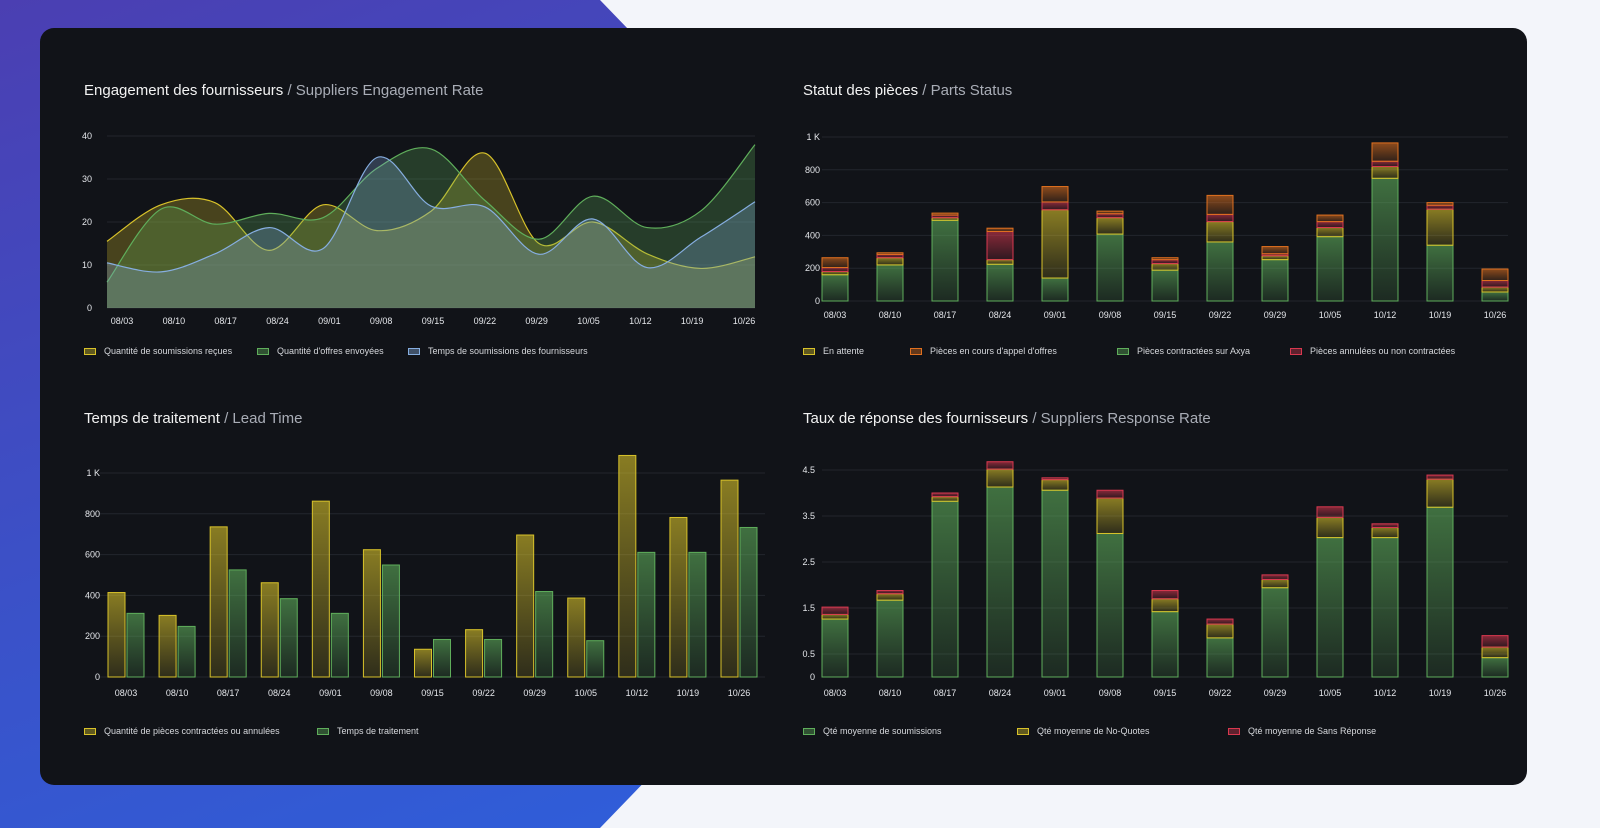 This screenshot has width=1600, height=828. What do you see at coordinates (498, 351) in the screenshot?
I see `legend-item: Temps de soumissions des fournisseurs` at bounding box center [498, 351].